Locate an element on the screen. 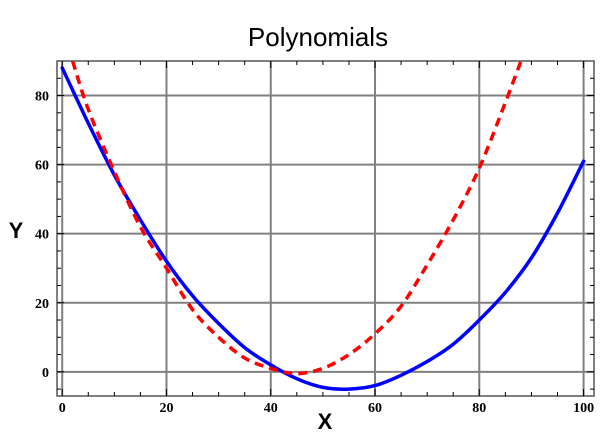 This screenshot has width=600, height=440. x-tick-label: 60 is located at coordinates (375, 408).